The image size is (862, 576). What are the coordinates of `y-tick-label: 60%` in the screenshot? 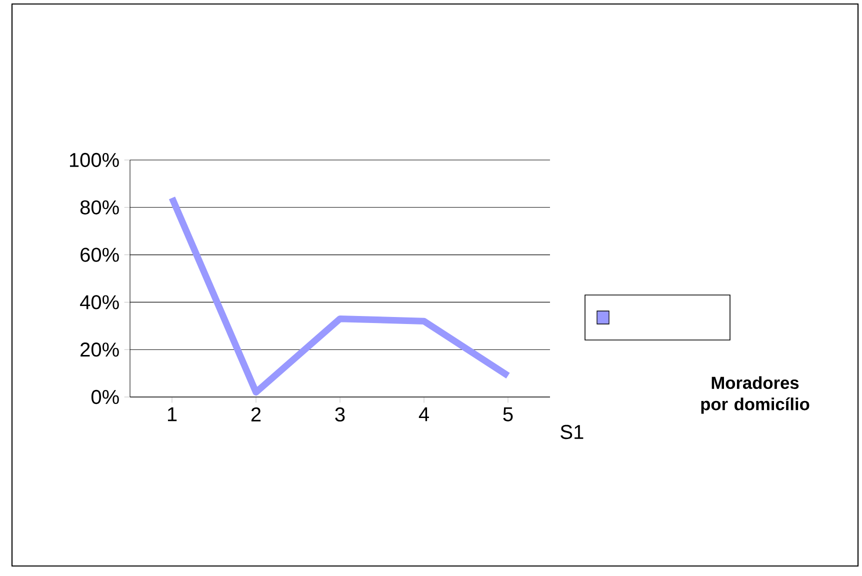 It's located at (99, 255).